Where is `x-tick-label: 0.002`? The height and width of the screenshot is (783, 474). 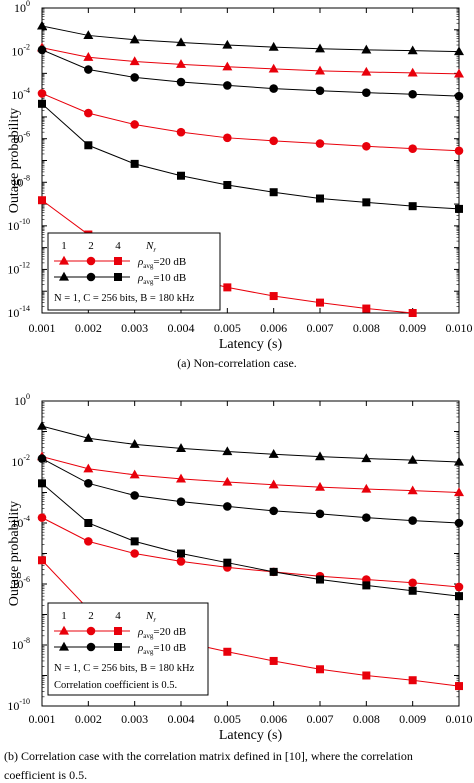
x-tick-label: 0.002 is located at coordinates (88, 719).